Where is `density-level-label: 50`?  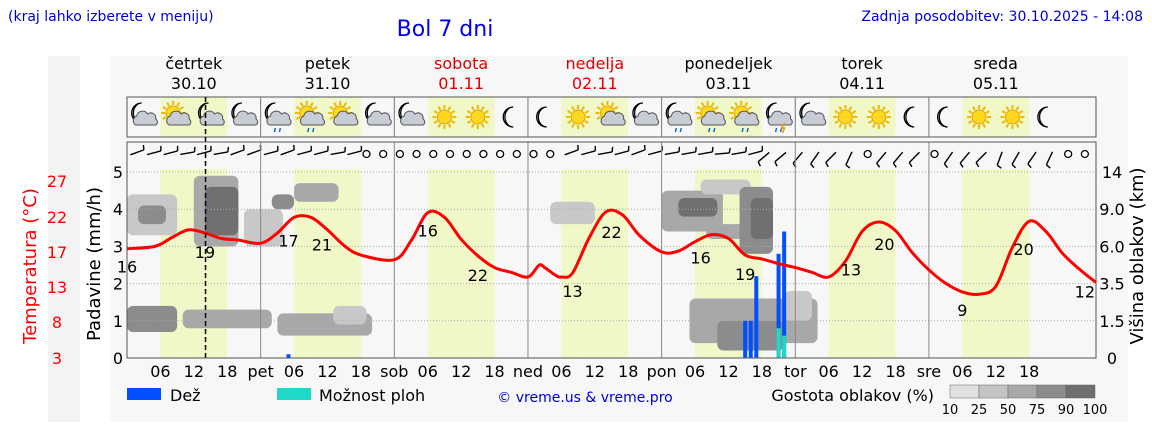
density-level-label: 50 is located at coordinates (1008, 410).